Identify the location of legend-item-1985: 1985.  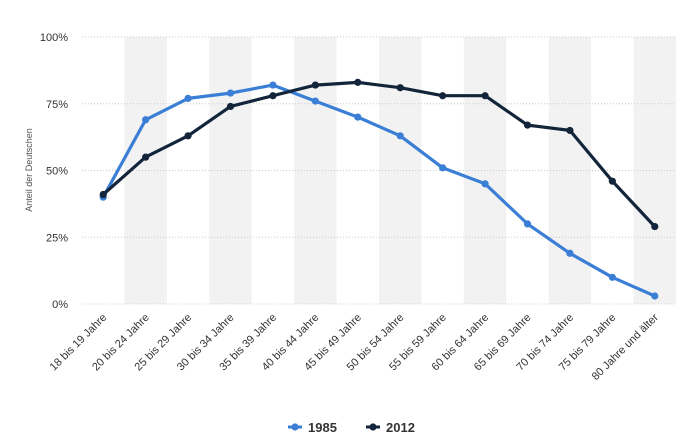
(312, 427).